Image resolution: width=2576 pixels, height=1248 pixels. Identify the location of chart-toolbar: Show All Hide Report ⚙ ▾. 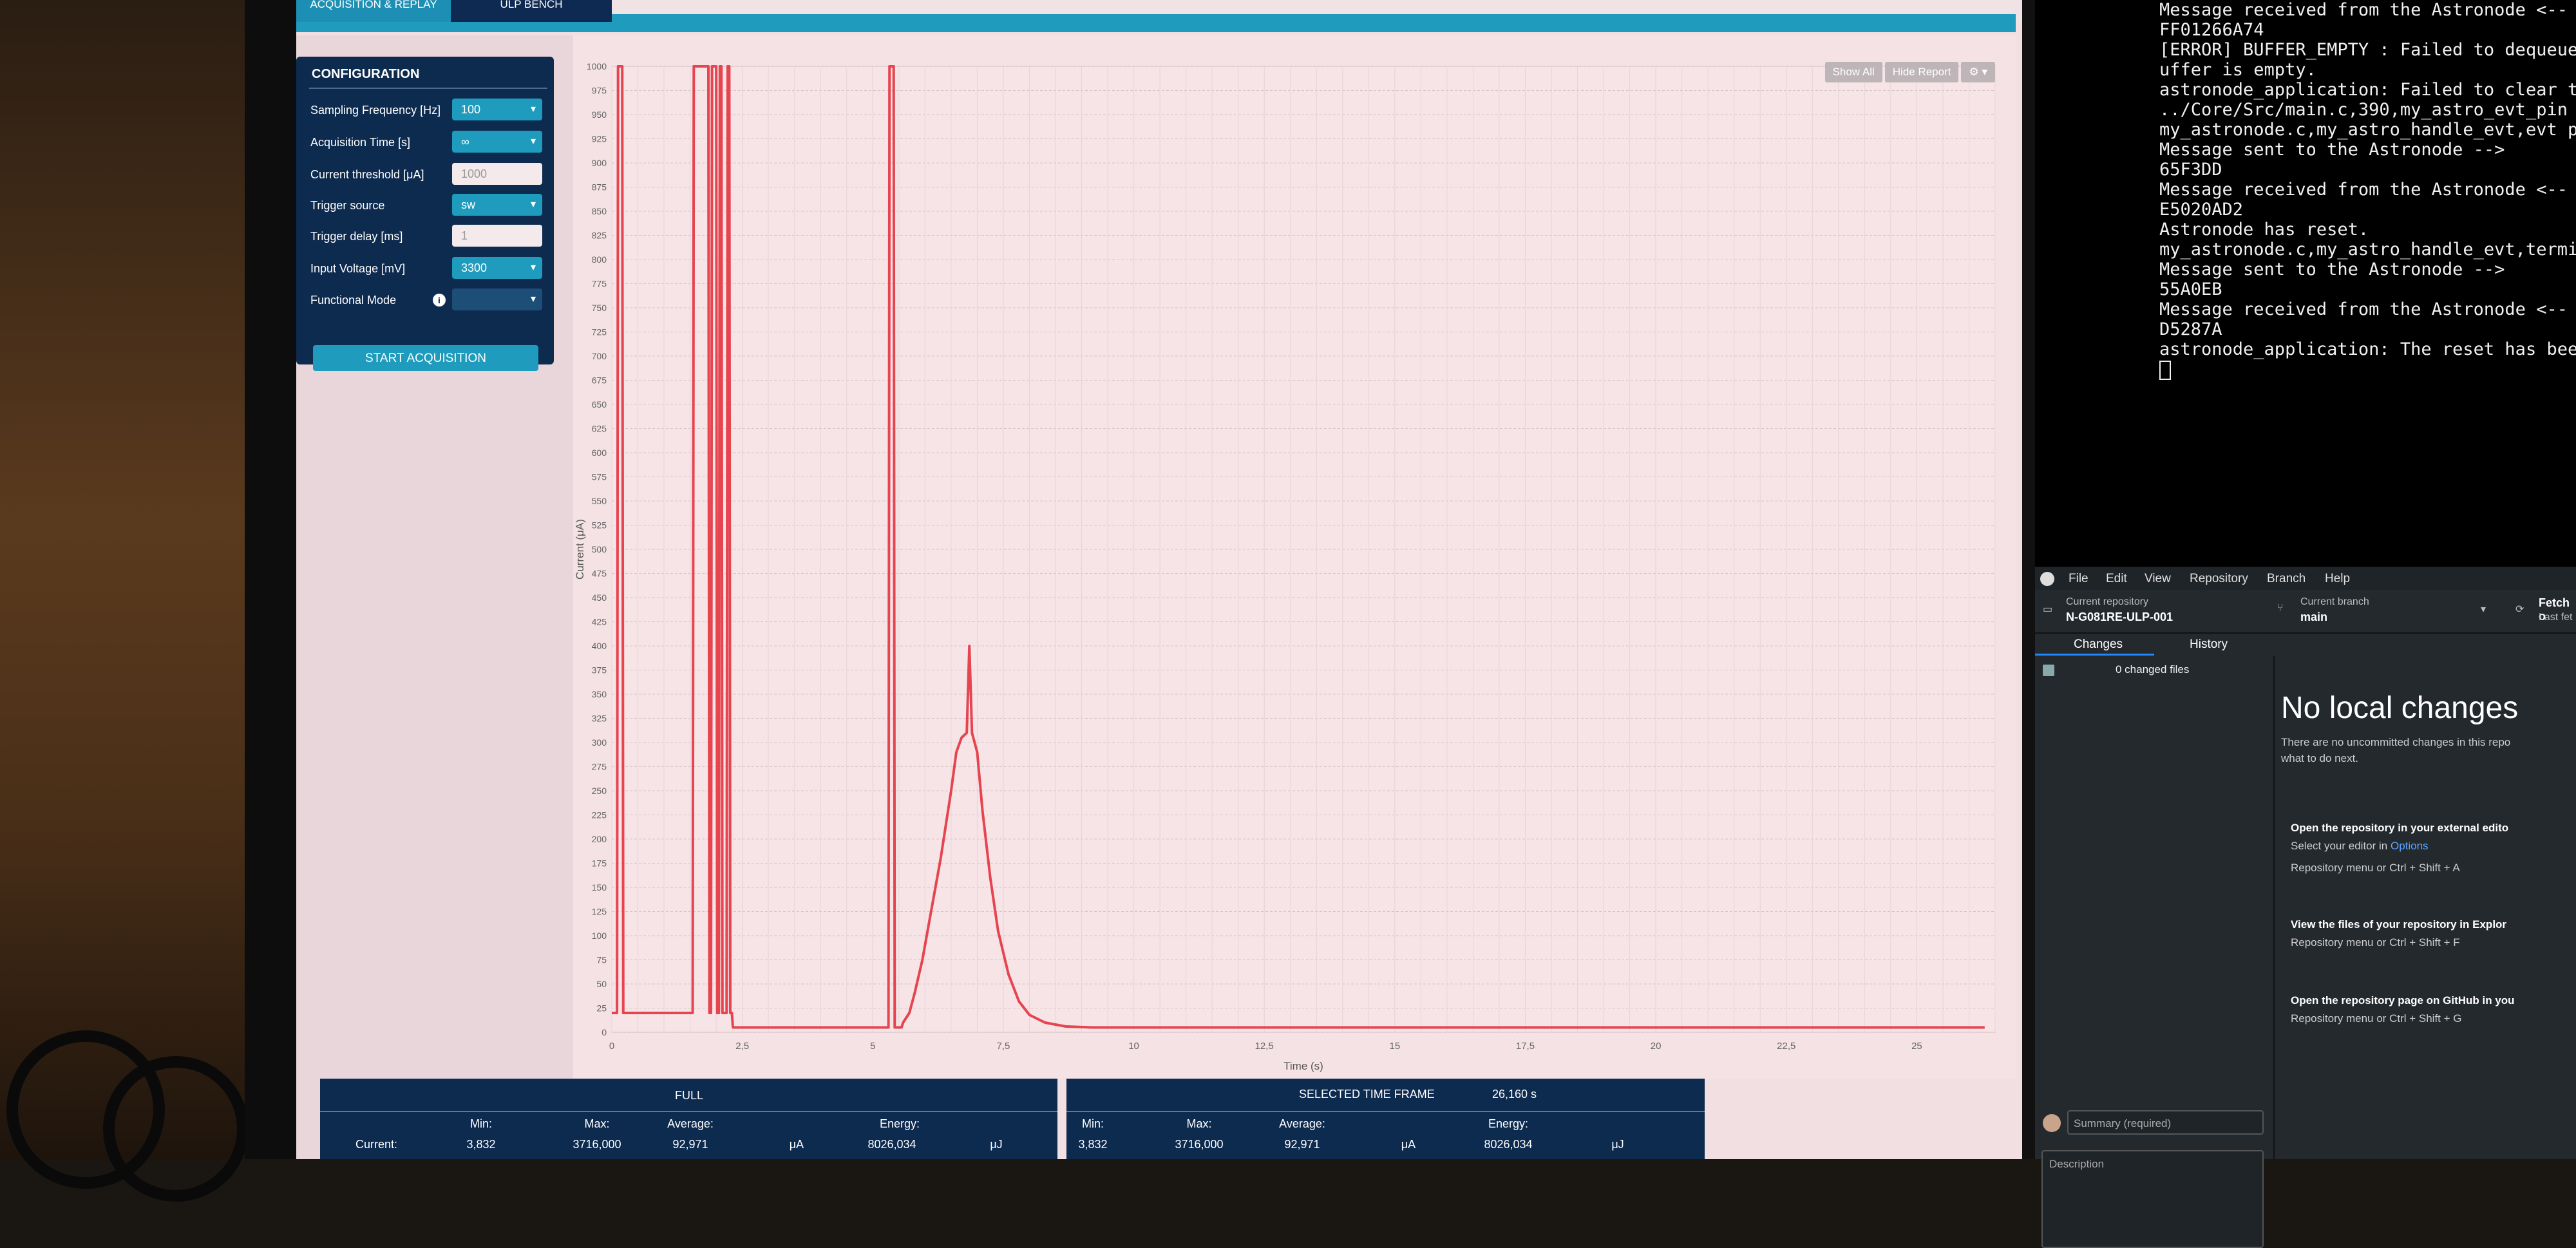
(1909, 72).